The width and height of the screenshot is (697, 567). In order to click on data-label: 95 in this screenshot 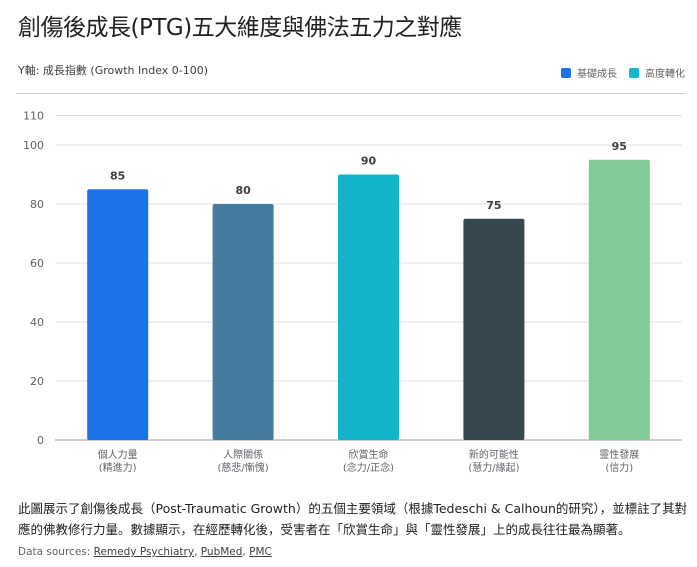, I will do `click(619, 146)`.